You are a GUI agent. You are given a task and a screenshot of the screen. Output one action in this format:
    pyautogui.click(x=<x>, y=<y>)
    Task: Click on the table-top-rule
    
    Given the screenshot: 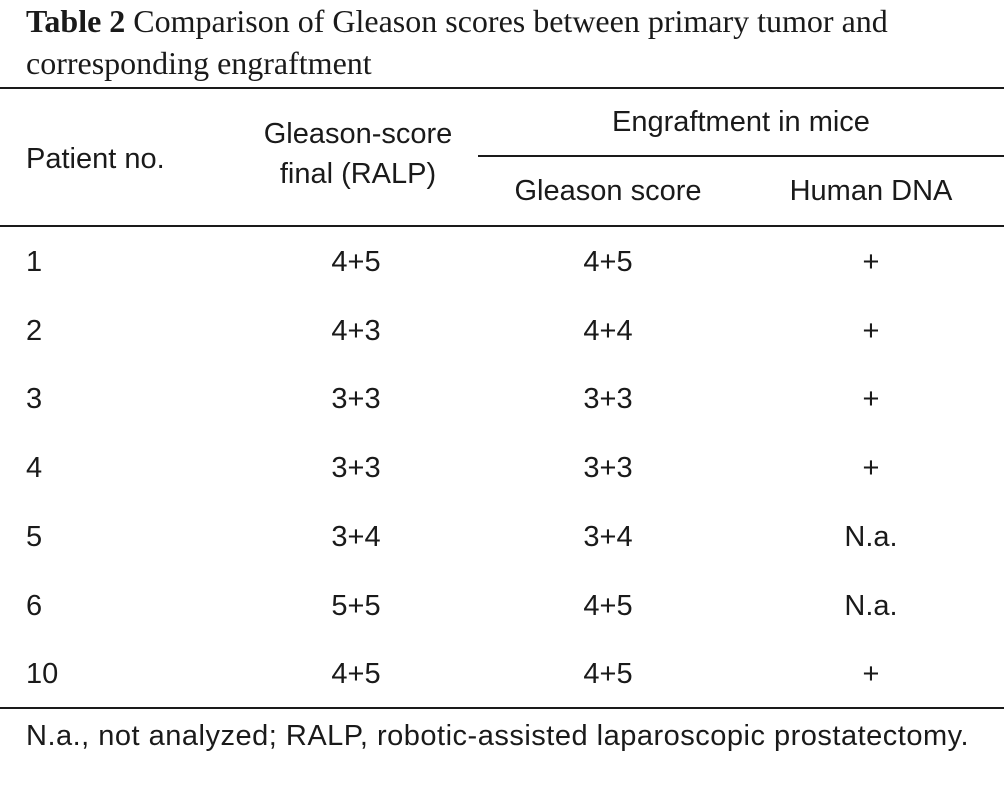 What is the action you would take?
    pyautogui.click(x=502, y=88)
    